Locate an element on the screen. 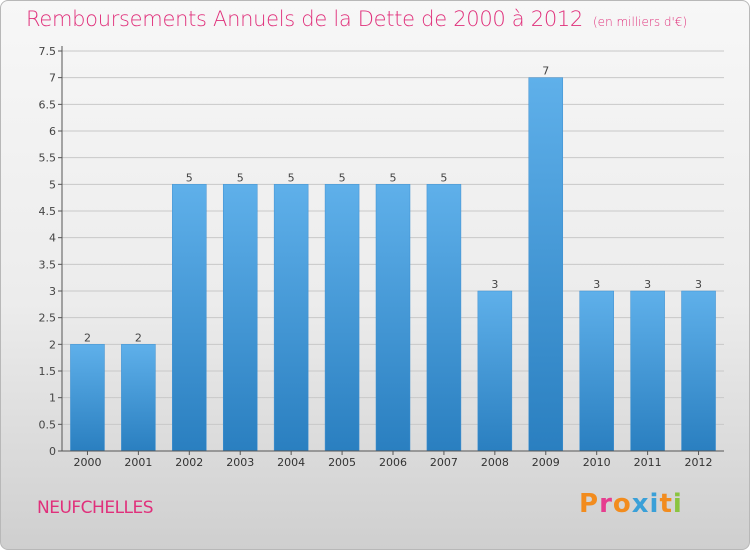 This screenshot has width=750, height=550. y-tick-label: 5 is located at coordinates (52, 184).